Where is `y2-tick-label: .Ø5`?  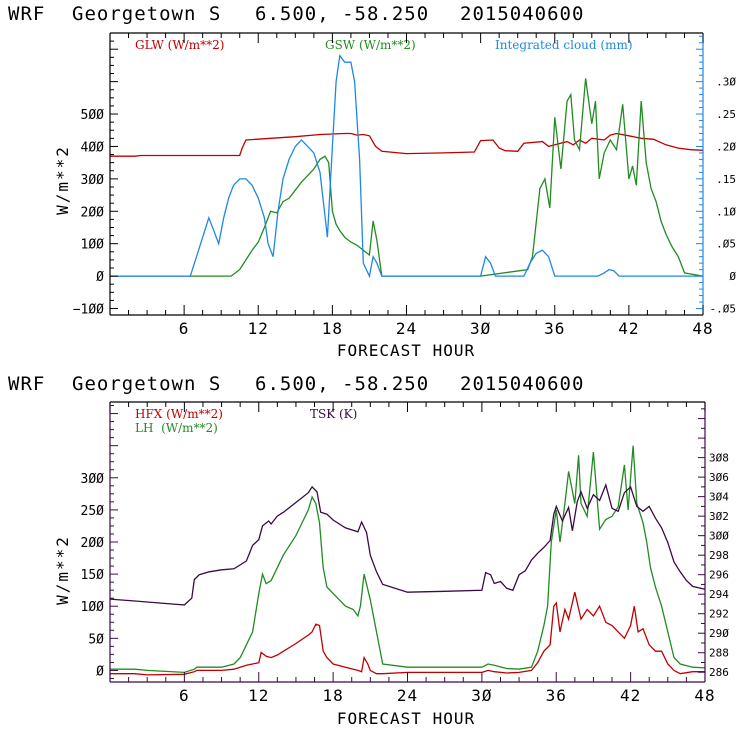 y2-tick-label: .Ø5 is located at coordinates (726, 244).